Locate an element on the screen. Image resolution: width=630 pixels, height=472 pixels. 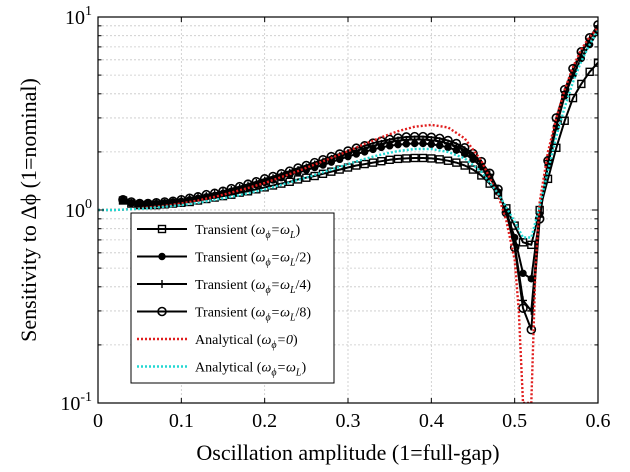
legend-entry-4: Analytical (ωϕ=0) is located at coordinates (217, 342).